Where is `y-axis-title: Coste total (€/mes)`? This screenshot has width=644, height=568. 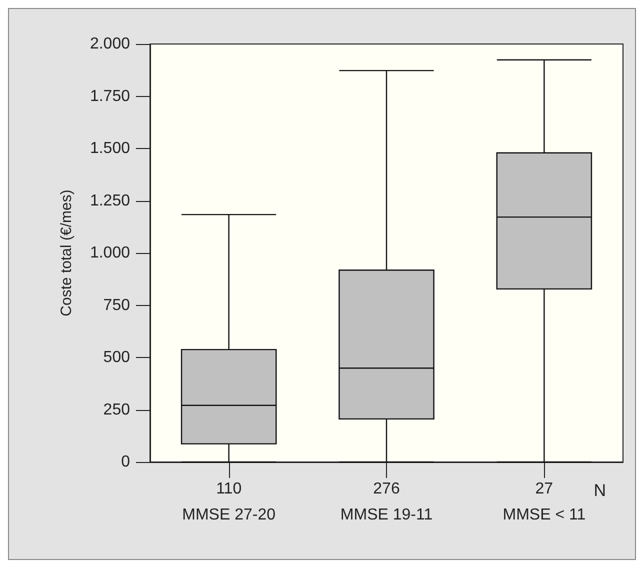
y-axis-title: Coste total (€/mes) is located at coordinates (66, 253).